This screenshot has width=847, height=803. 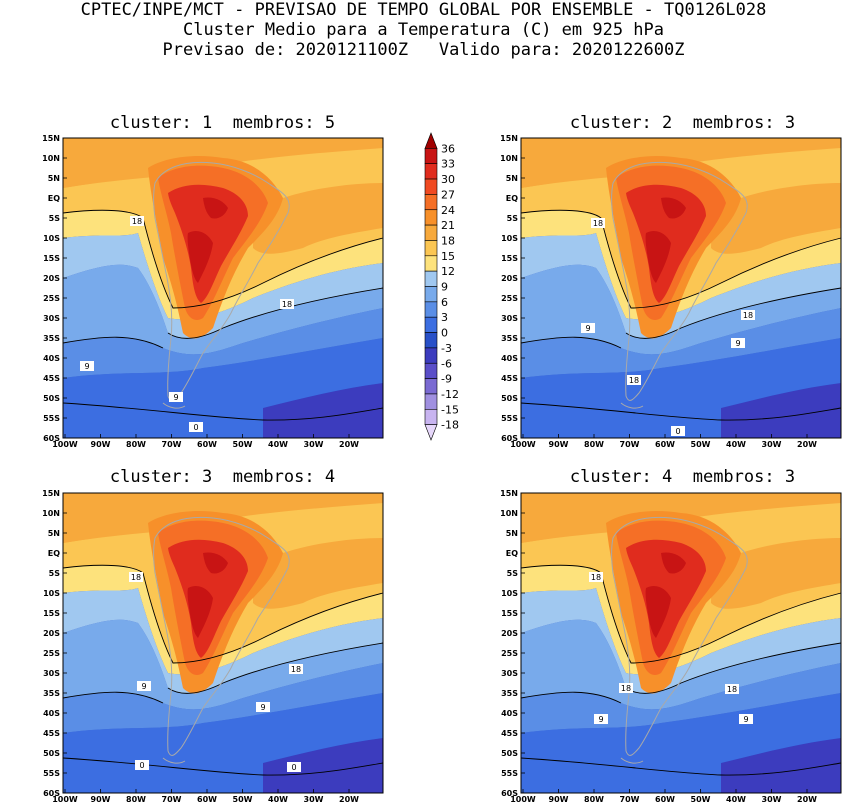 I want to click on colorbar-label: 21, so click(x=448, y=225).